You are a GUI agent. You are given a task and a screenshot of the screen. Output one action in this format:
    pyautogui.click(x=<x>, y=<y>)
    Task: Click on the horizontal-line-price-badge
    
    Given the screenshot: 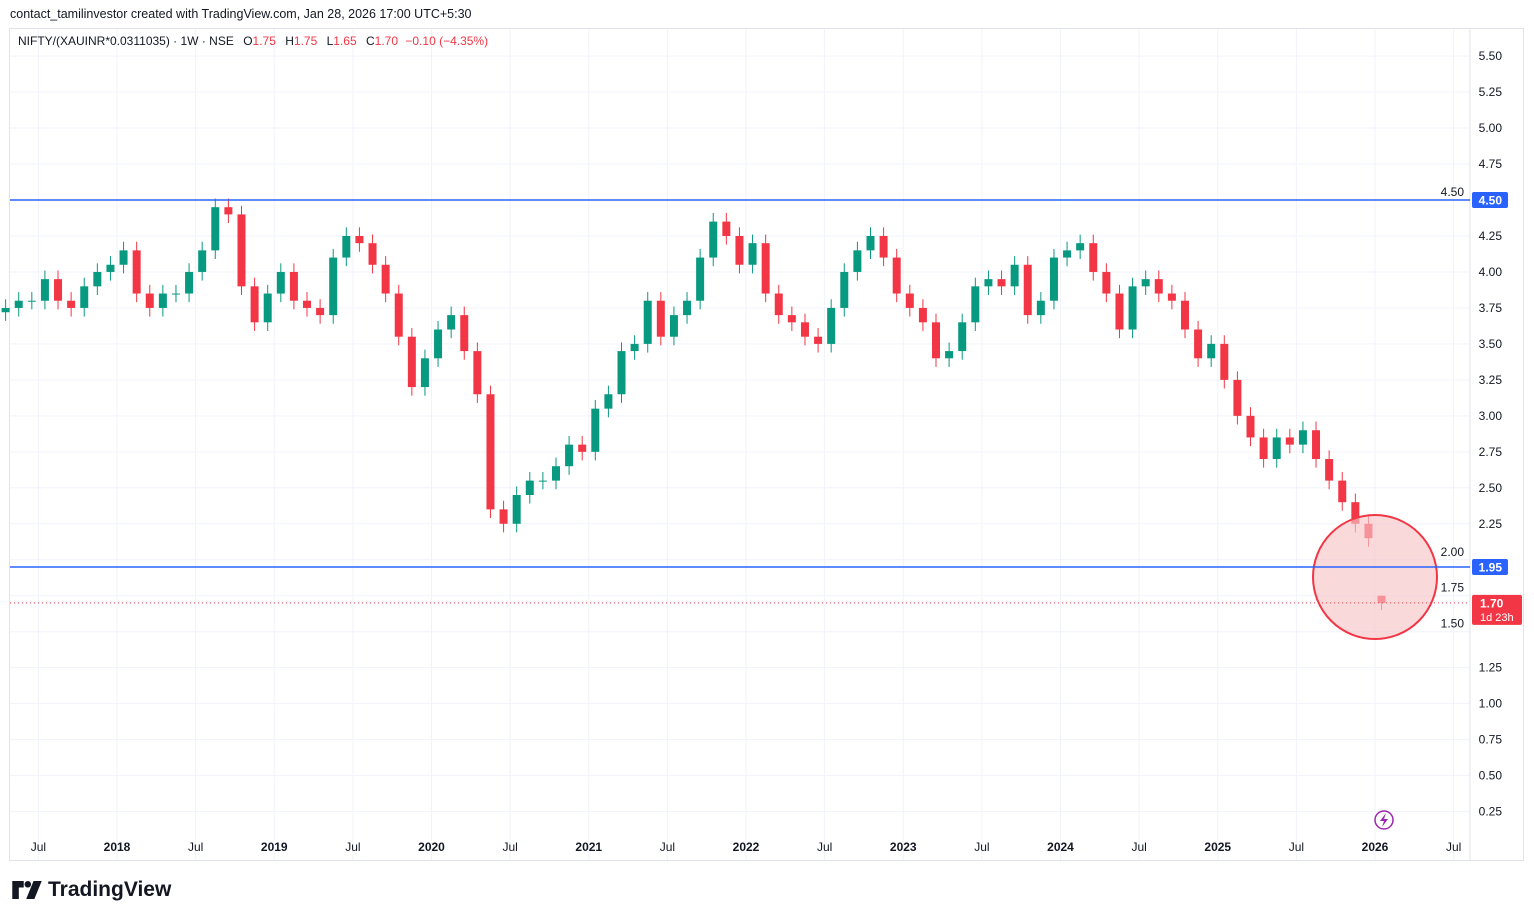 What is the action you would take?
    pyautogui.click(x=1490, y=566)
    